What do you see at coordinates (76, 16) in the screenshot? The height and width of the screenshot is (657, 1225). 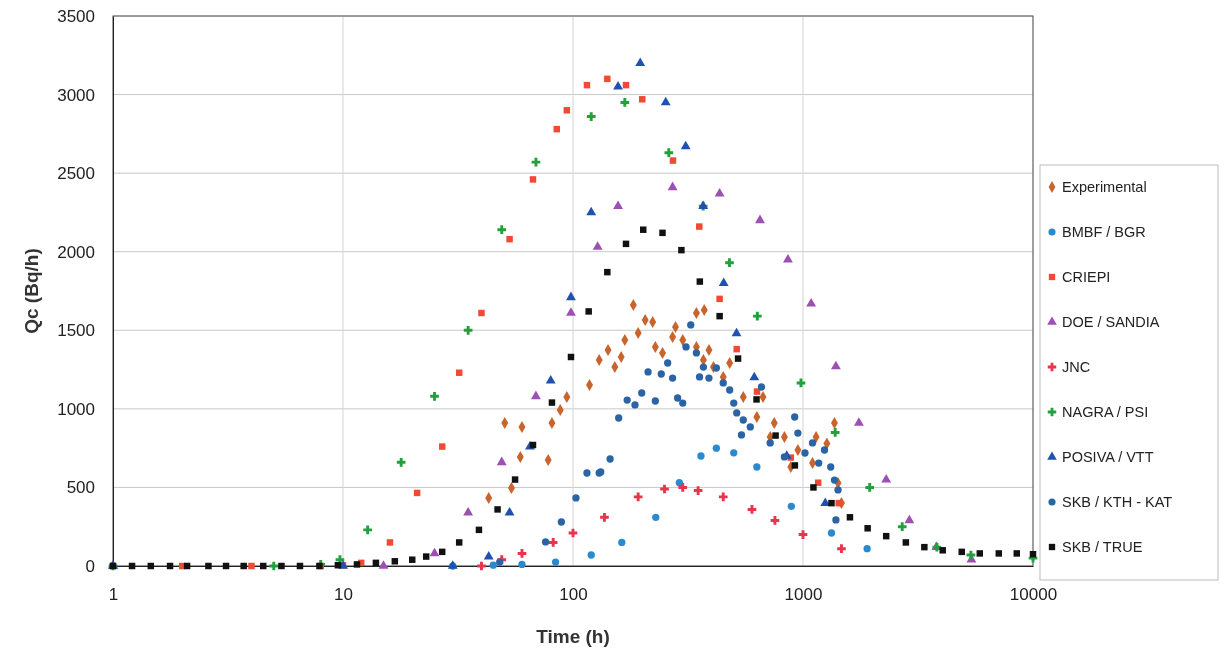 I see `y-tick-label: 3500` at bounding box center [76, 16].